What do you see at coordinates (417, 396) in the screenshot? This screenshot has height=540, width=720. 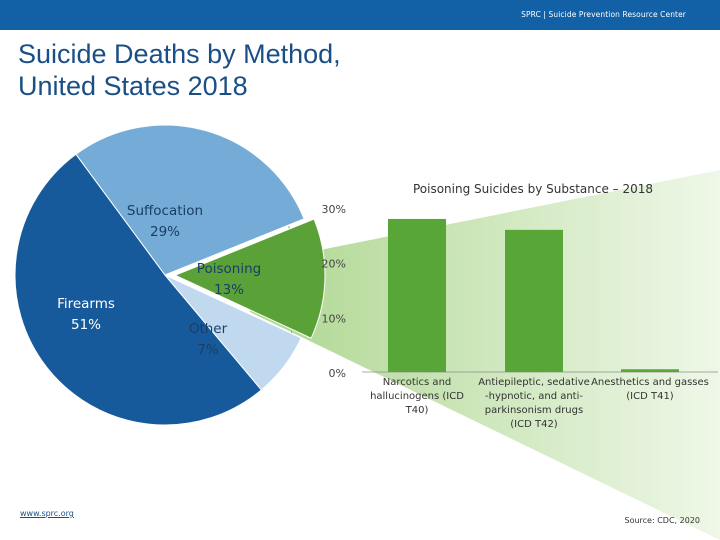 I see `bar-category-label: Narcotics and hallucinogens (ICD T40)` at bounding box center [417, 396].